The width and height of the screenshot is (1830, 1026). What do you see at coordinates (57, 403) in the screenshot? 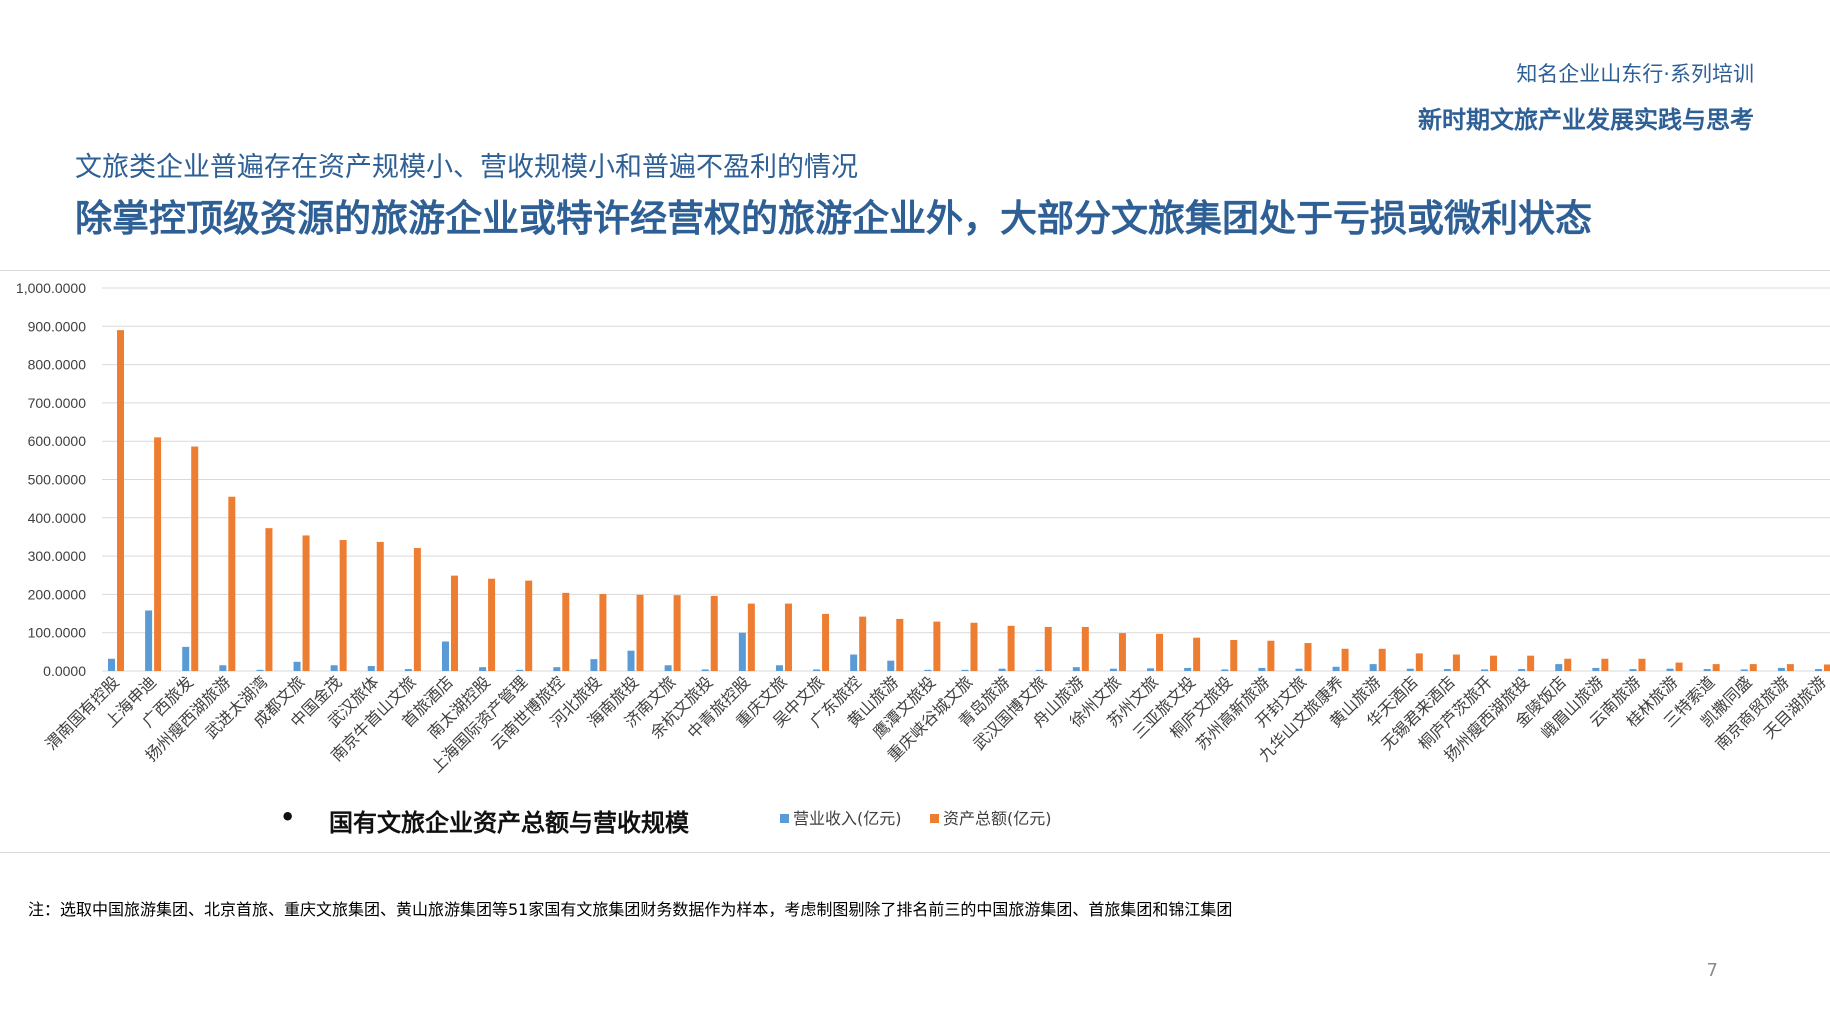
I see `y-tick-label: 700.0000` at bounding box center [57, 403].